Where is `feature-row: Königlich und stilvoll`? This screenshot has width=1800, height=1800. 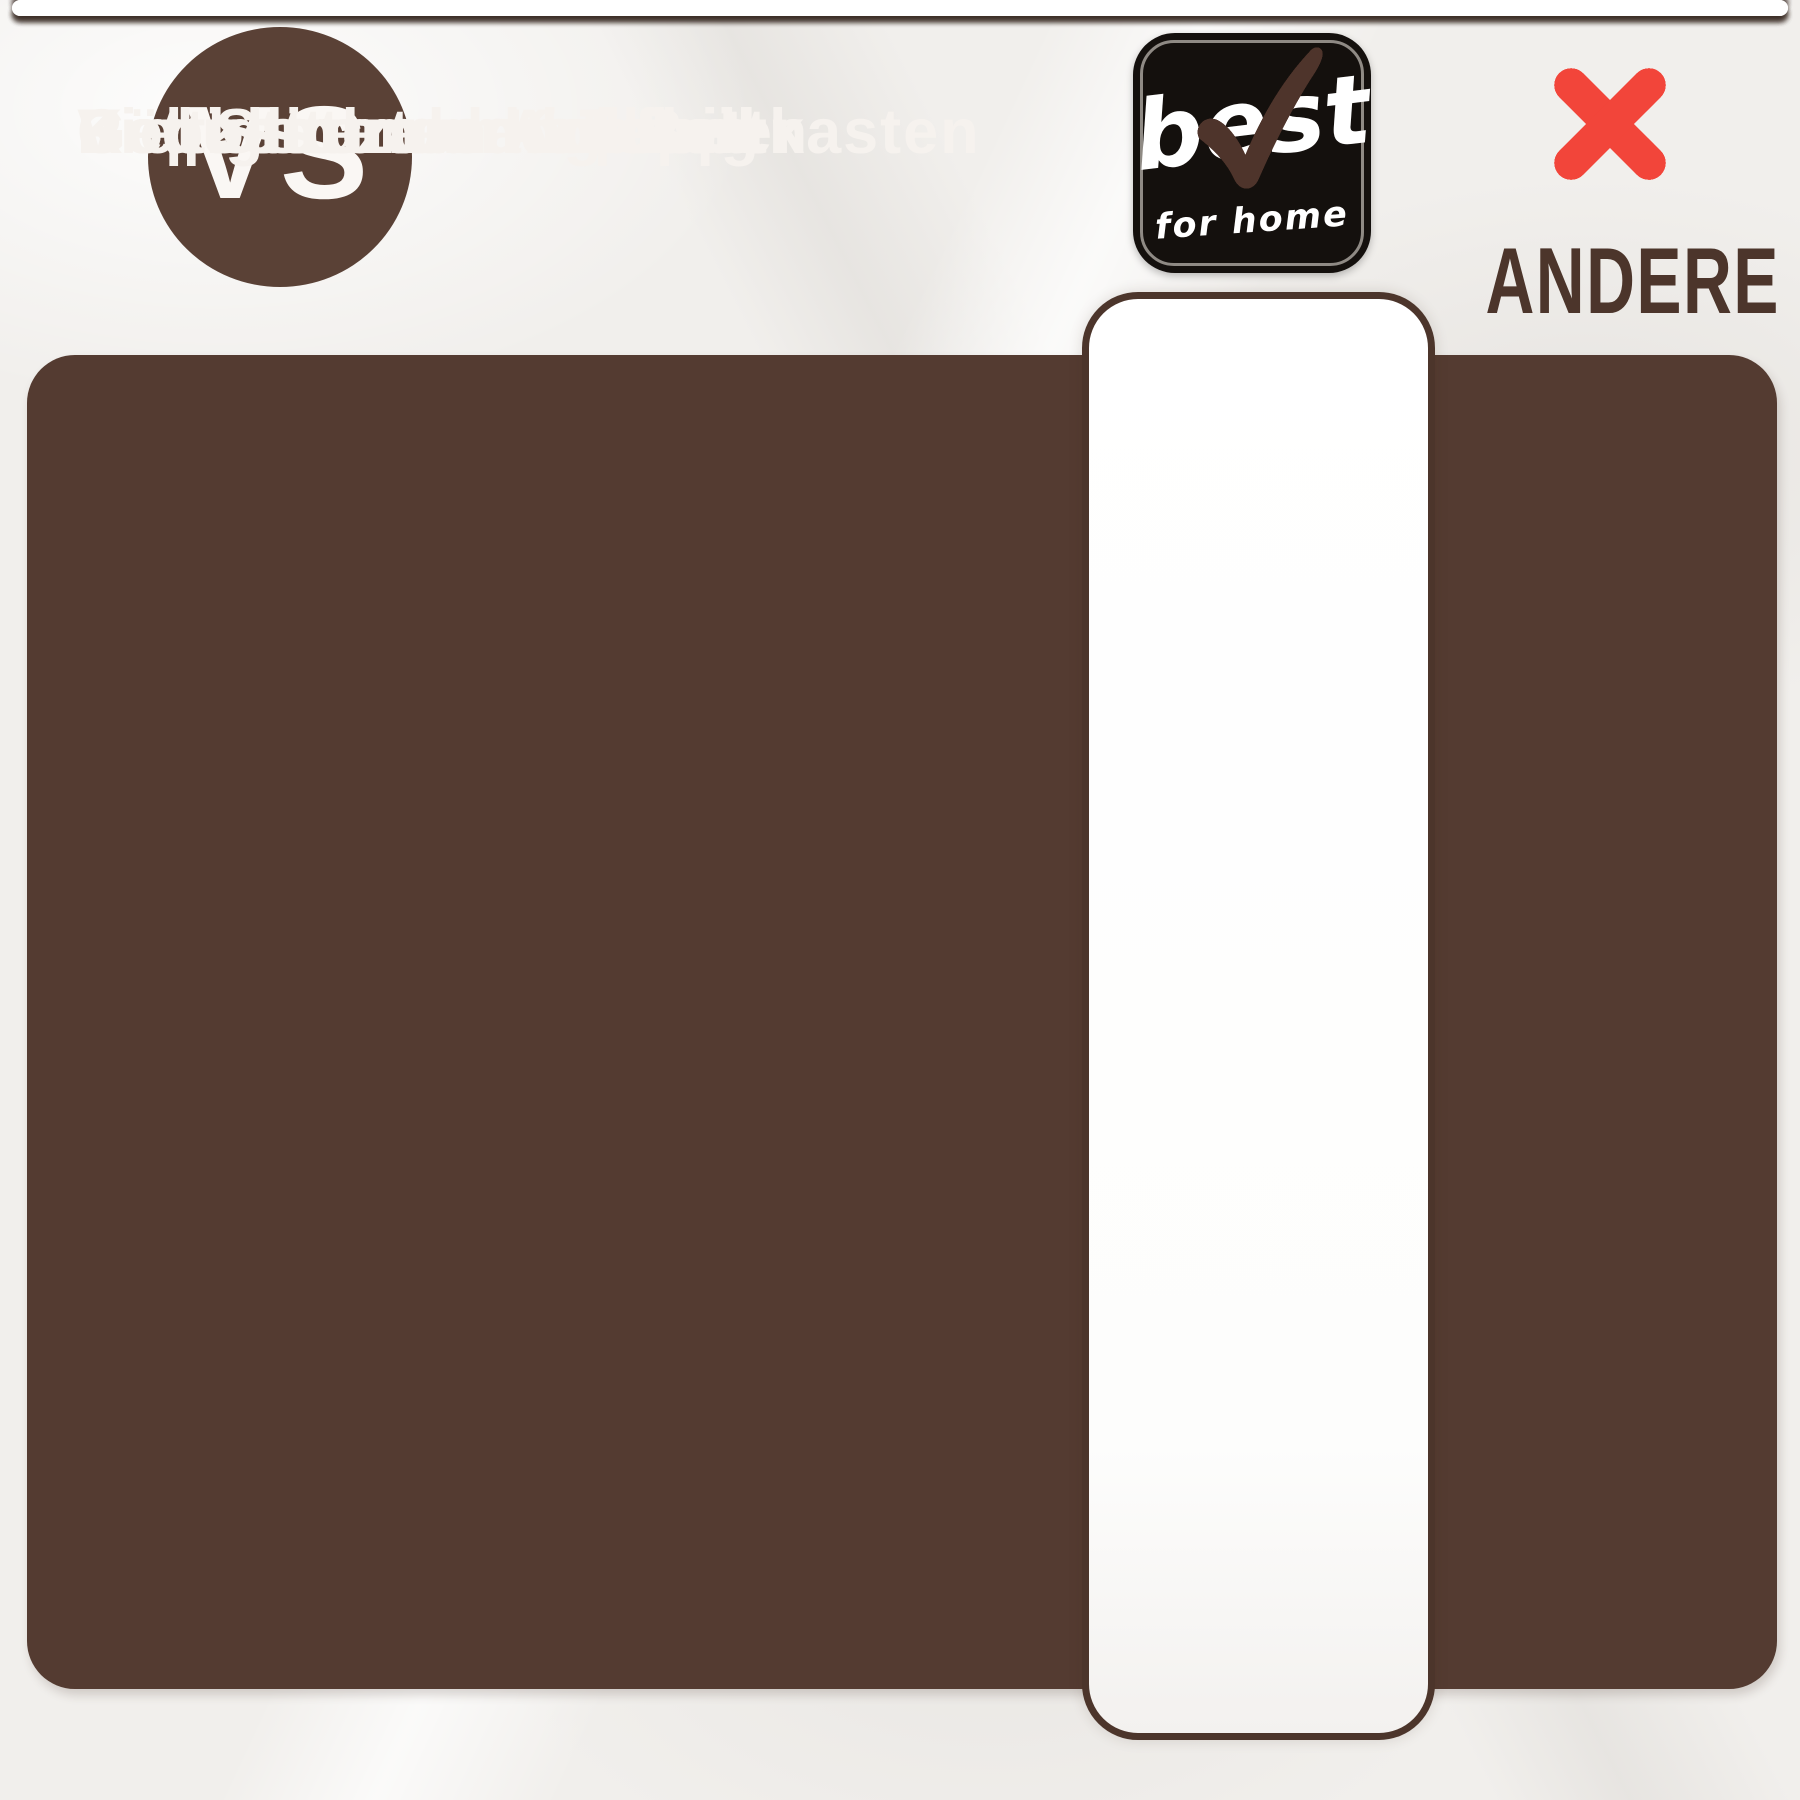
feature-row: Königlich und stilvoll is located at coordinates (902, 104).